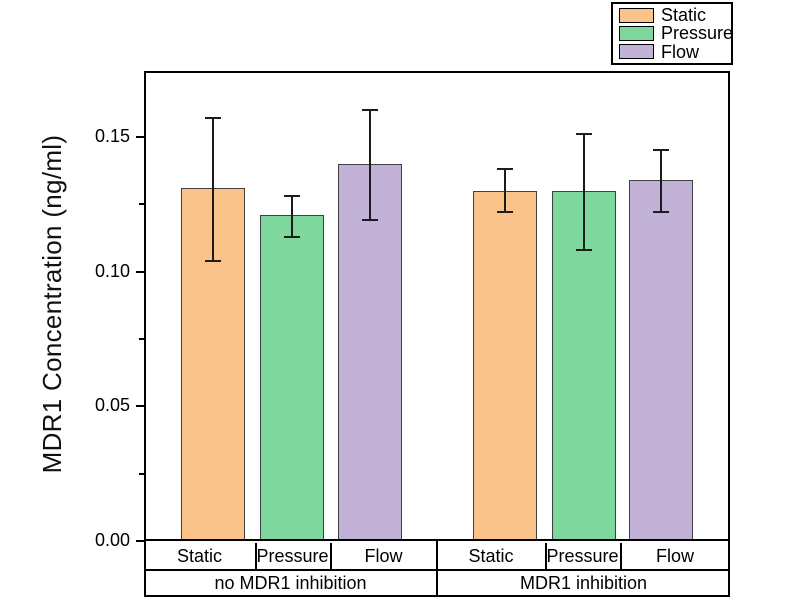 Image resolution: width=800 pixels, height=600 pixels. What do you see at coordinates (112, 136) in the screenshot?
I see `y-tick-label: 0.15` at bounding box center [112, 136].